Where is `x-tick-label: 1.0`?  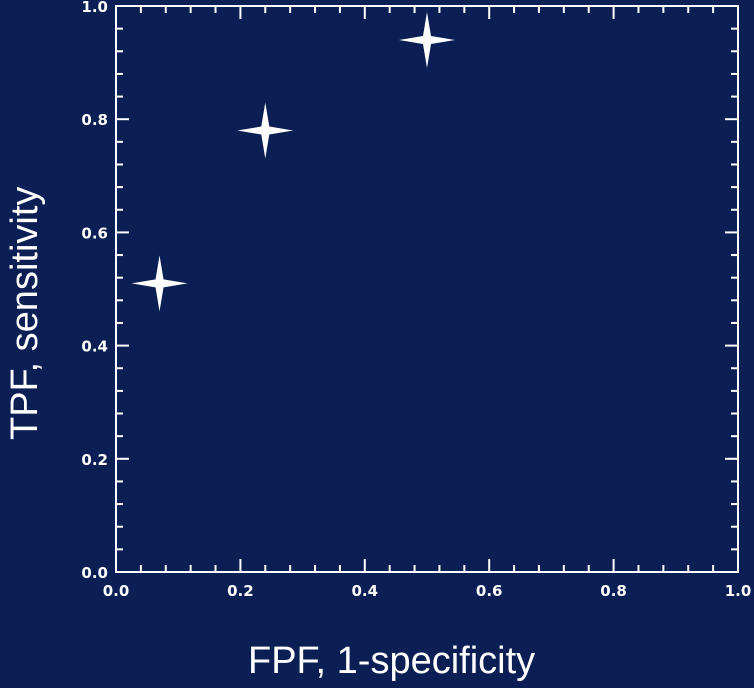
x-tick-label: 1.0 is located at coordinates (738, 591).